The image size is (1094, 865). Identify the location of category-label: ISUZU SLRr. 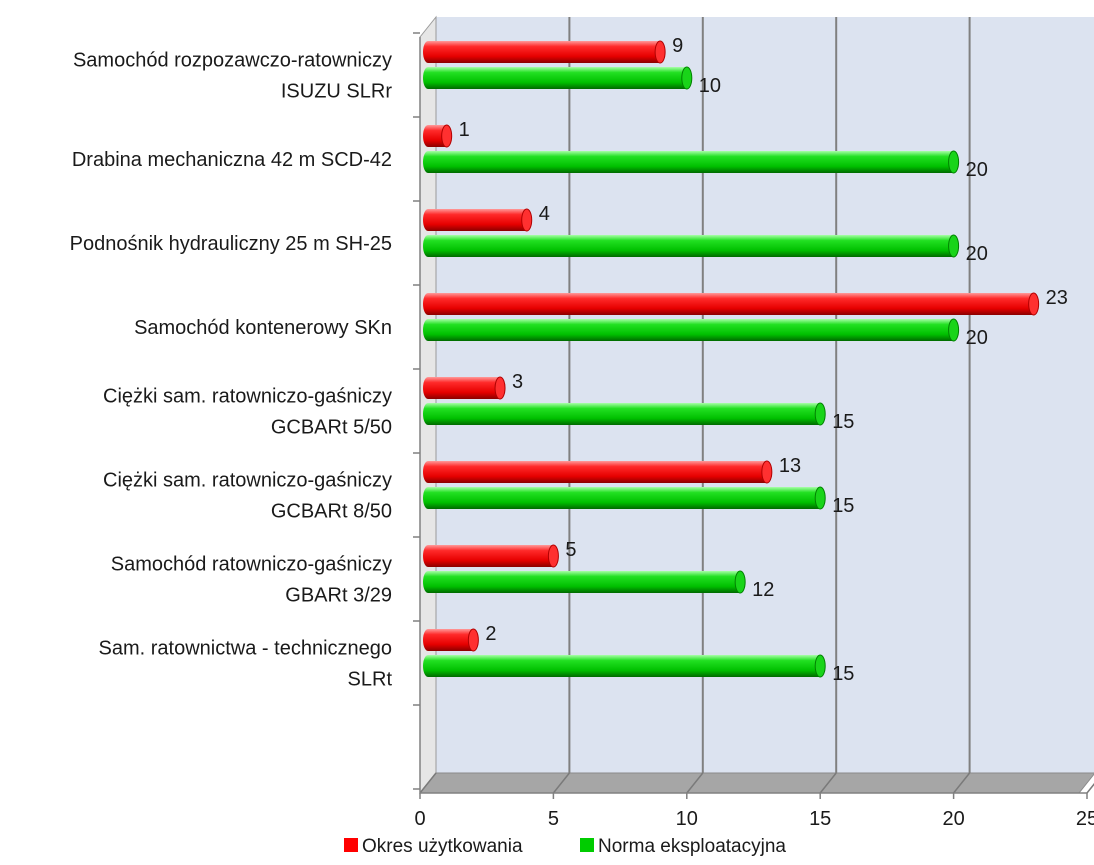
(336, 92).